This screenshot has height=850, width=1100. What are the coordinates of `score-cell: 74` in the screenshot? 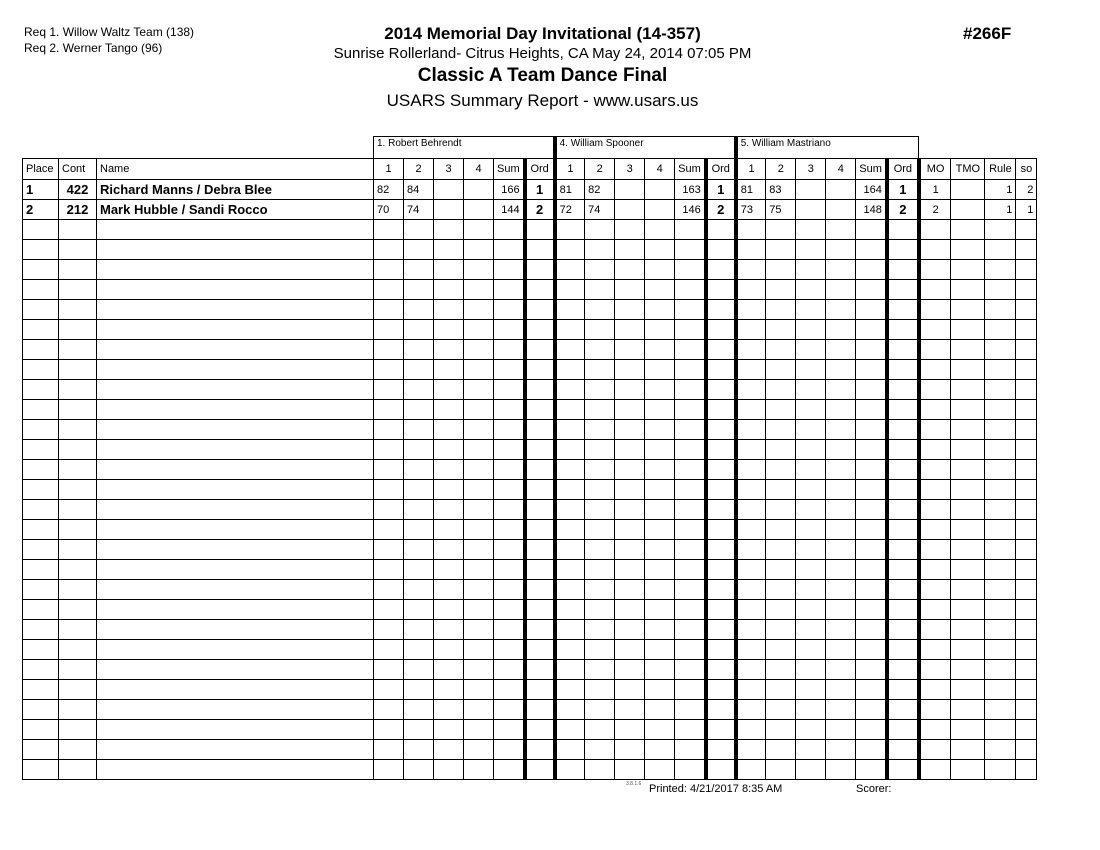 It's located at (600, 209).